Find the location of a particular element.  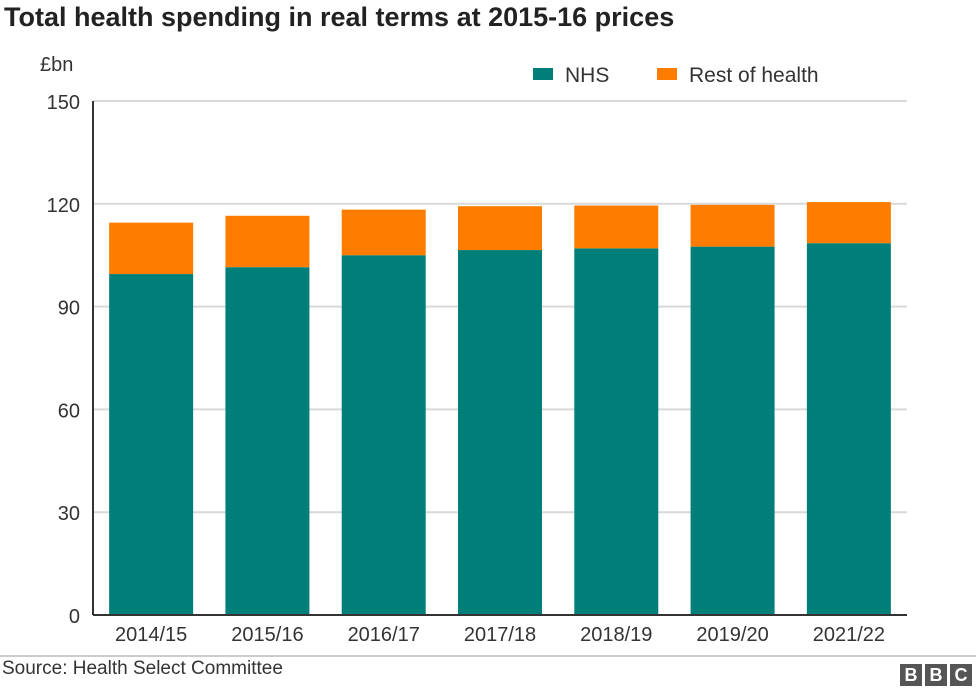

bbc-logo: B B C is located at coordinates (936, 675).